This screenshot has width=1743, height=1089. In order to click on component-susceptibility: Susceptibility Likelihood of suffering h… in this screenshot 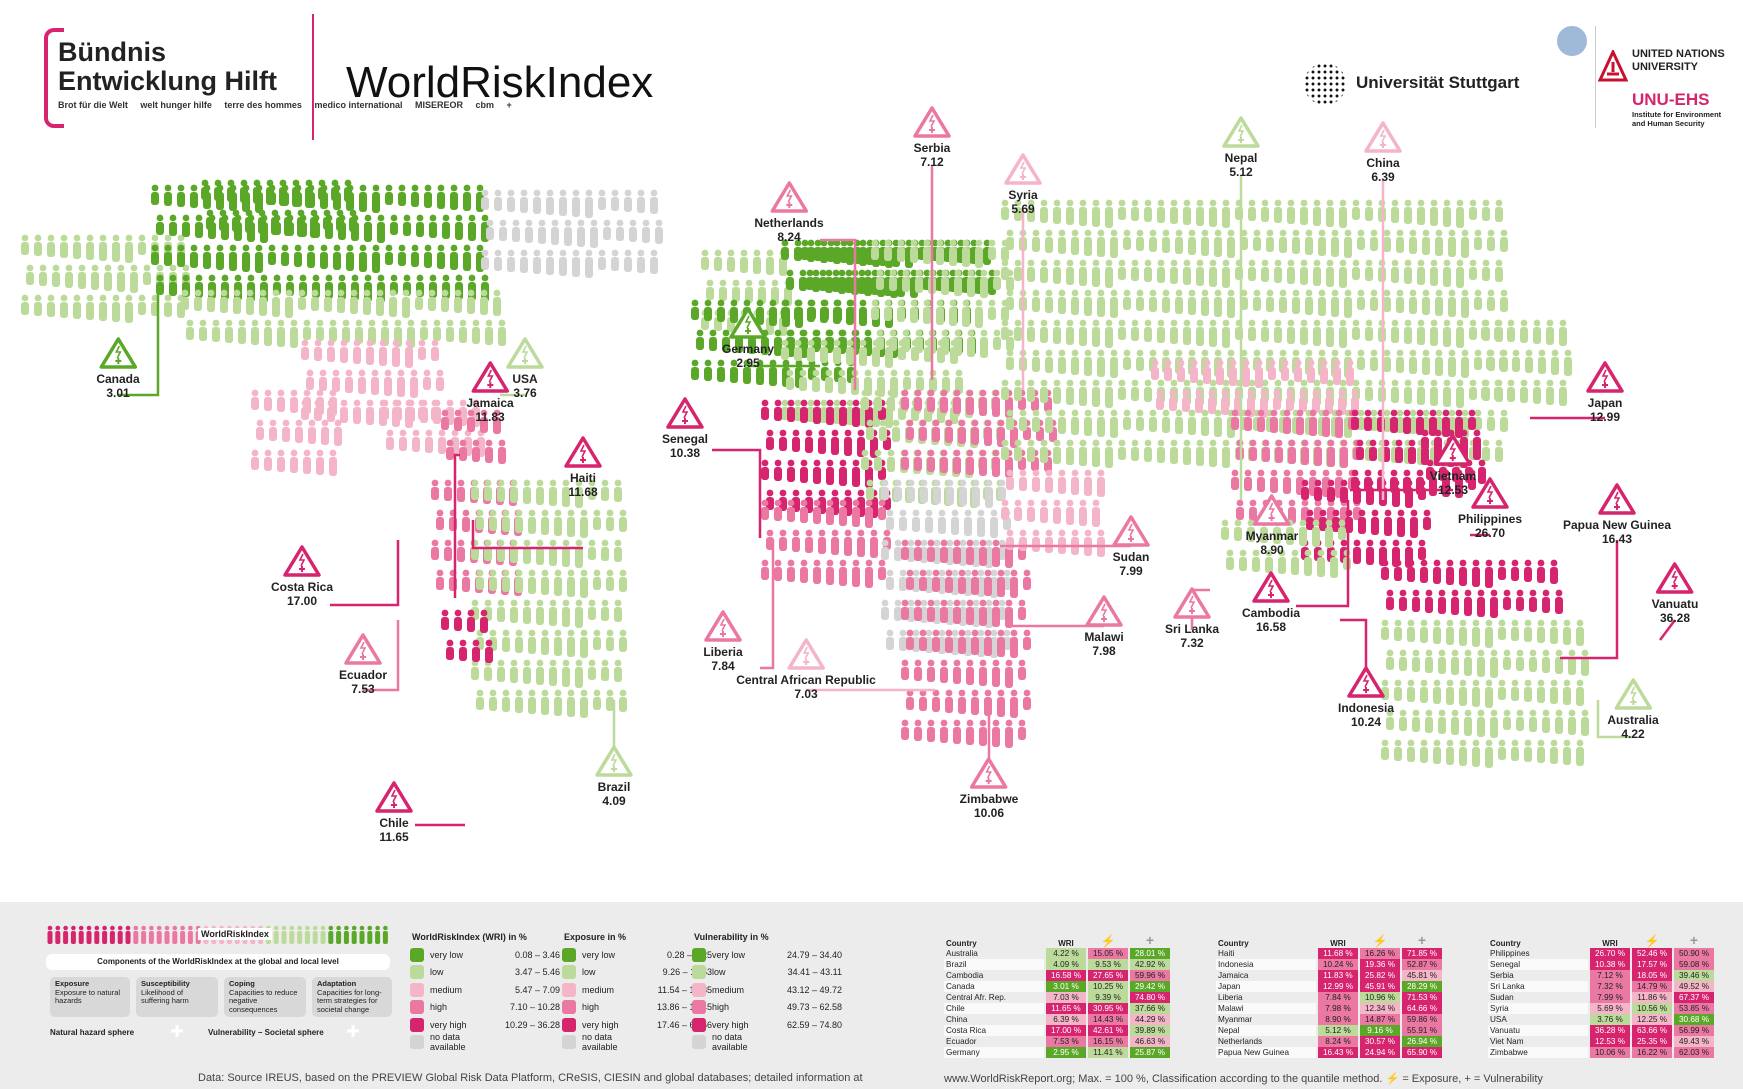, I will do `click(177, 997)`.